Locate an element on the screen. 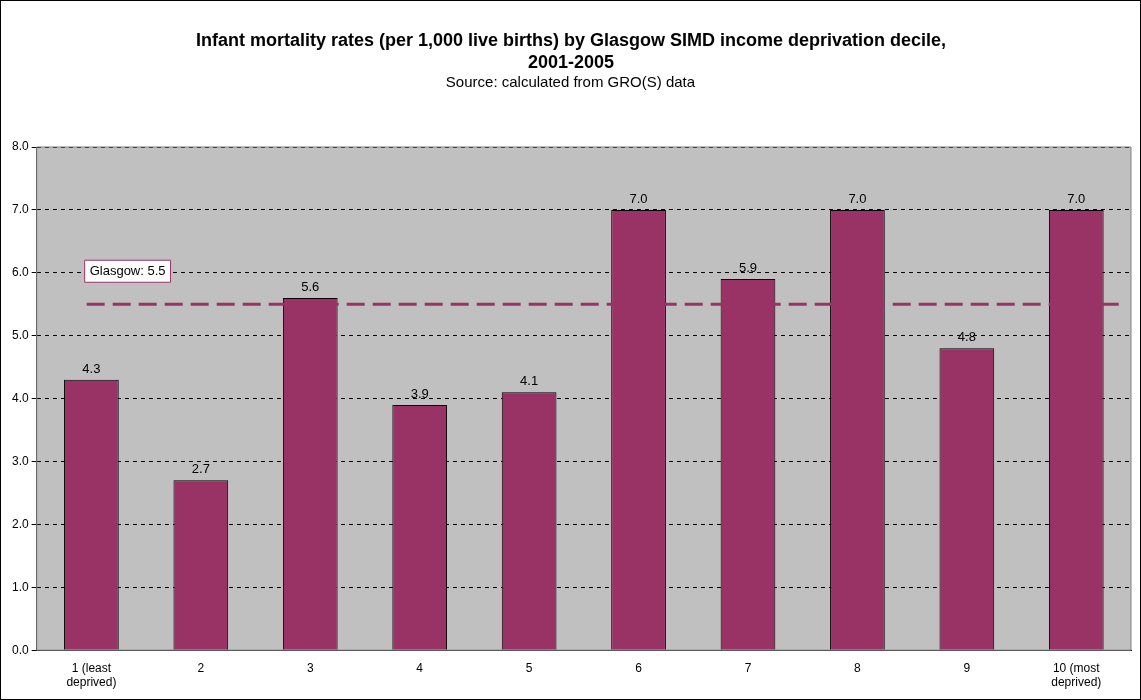  chart-subtitle: Source: calculated from GRO(S) data is located at coordinates (570, 81).